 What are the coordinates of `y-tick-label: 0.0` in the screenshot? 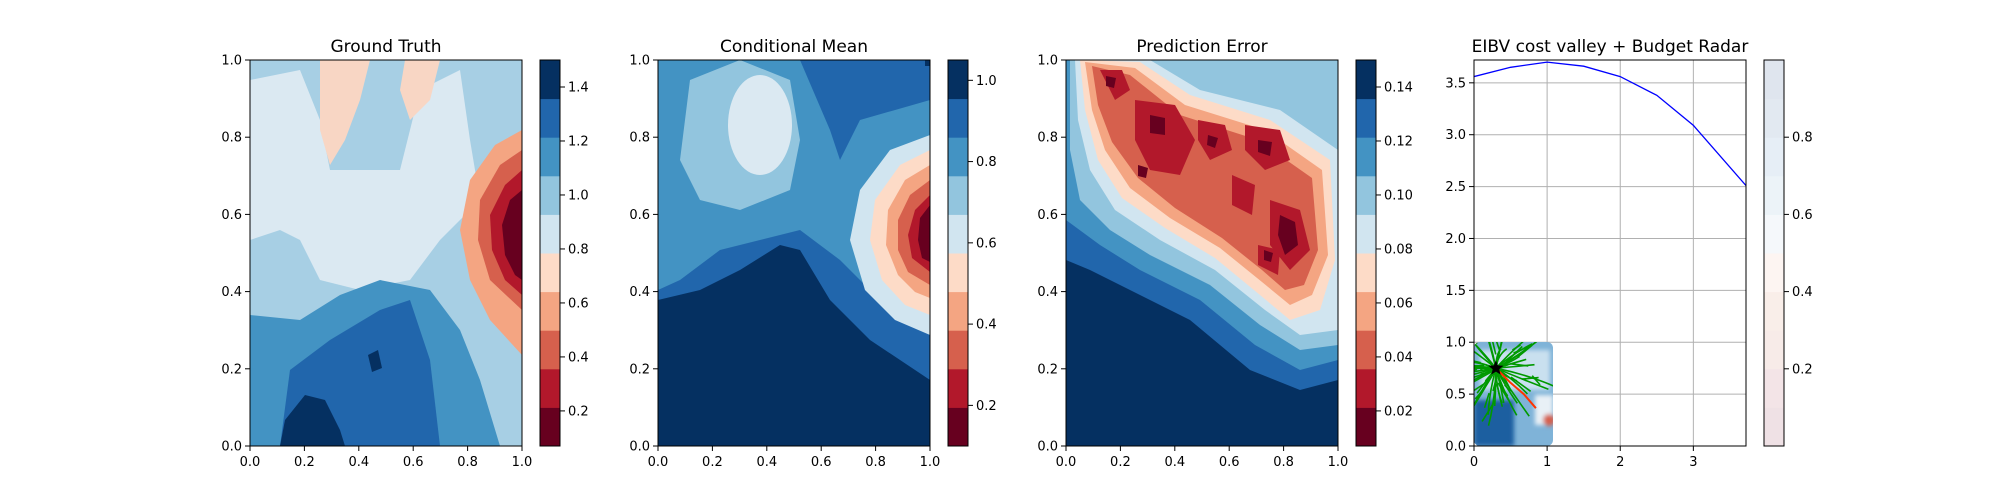 It's located at (639, 447).